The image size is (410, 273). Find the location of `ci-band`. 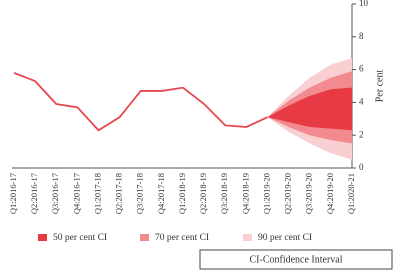

ci-band is located at coordinates (309, 109).